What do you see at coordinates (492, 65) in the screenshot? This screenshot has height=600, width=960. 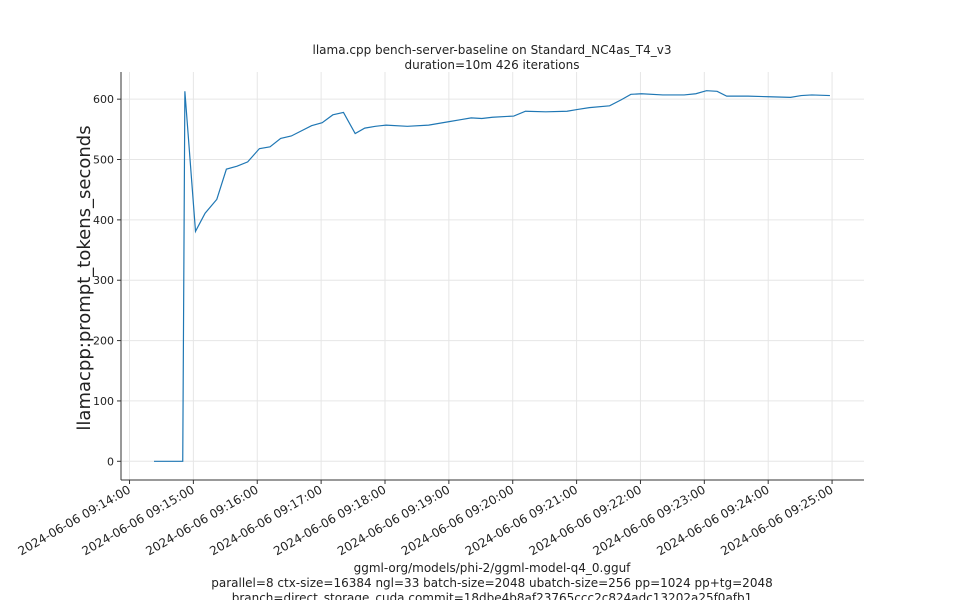 I see `chart-subtitle: duration=10m 426 iterations` at bounding box center [492, 65].